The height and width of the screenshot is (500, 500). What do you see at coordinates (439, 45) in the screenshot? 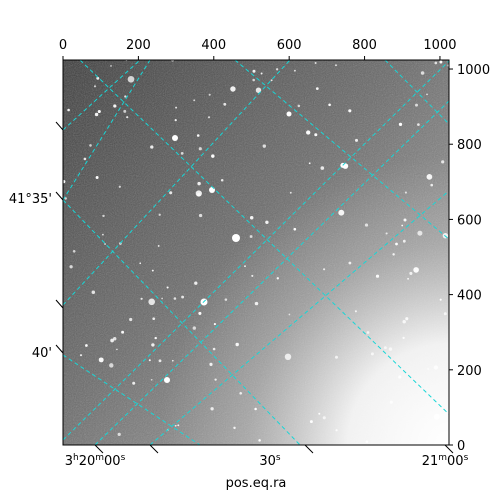
I see `x-tick-label: 1000` at bounding box center [439, 45].